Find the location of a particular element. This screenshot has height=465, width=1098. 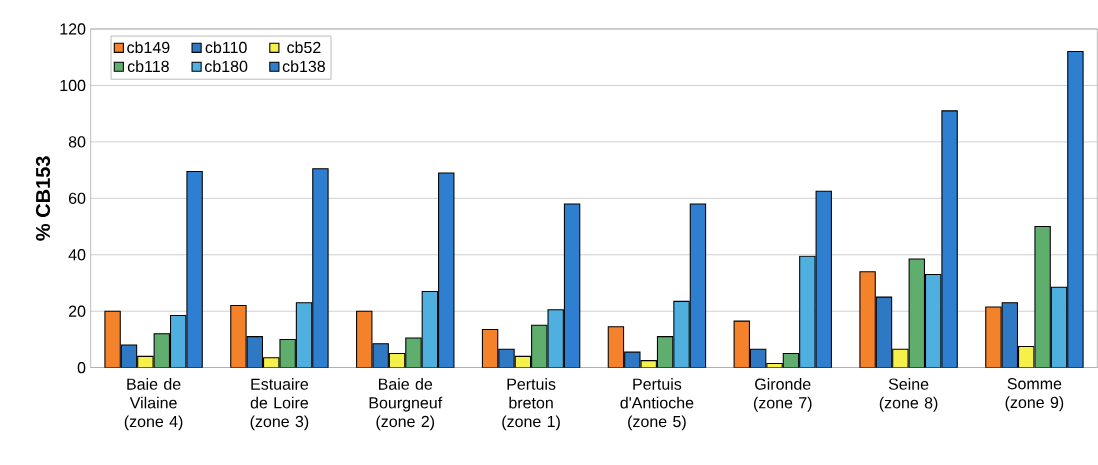

x-tick-label: Gironde (zone 7) is located at coordinates (782, 395).